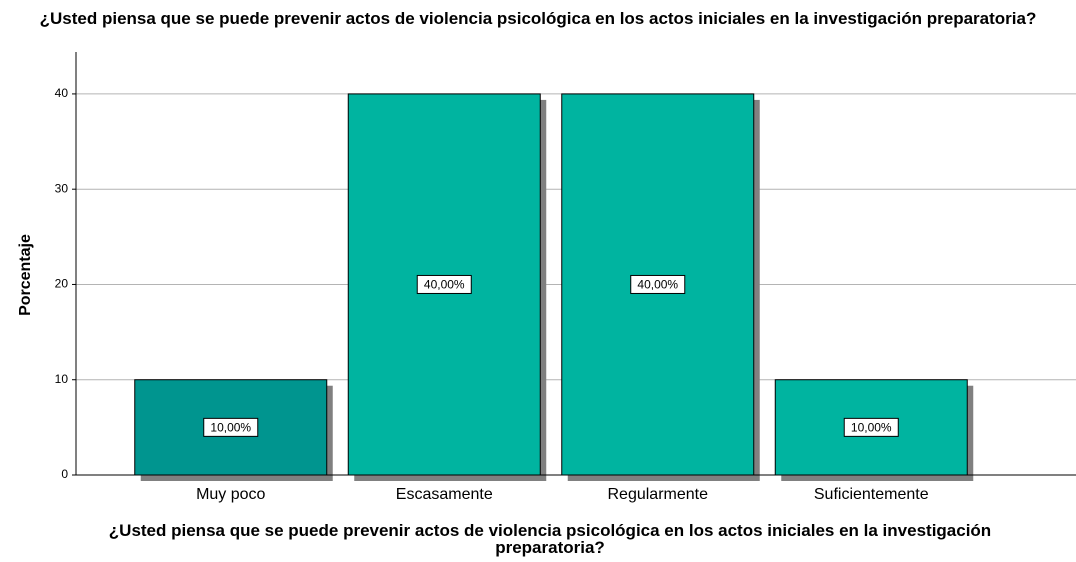 This screenshot has height=562, width=1076. Describe the element at coordinates (62, 284) in the screenshot. I see `y-tick-label: 20` at that location.